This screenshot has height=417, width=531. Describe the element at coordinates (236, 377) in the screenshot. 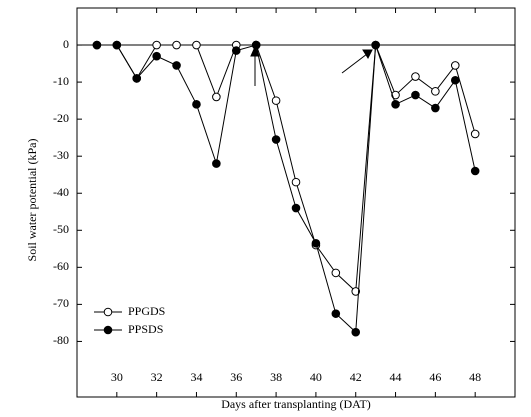

I see `x-tick-label: 36` at that location.